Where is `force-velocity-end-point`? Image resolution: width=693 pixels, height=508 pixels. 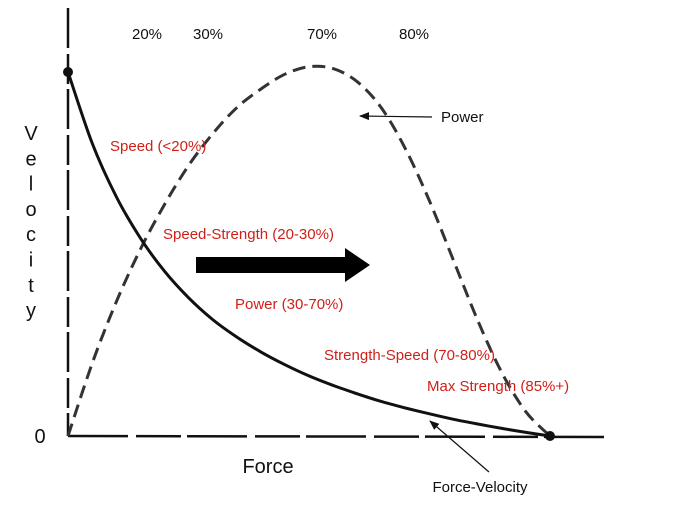
force-velocity-end-point is located at coordinates (550, 436).